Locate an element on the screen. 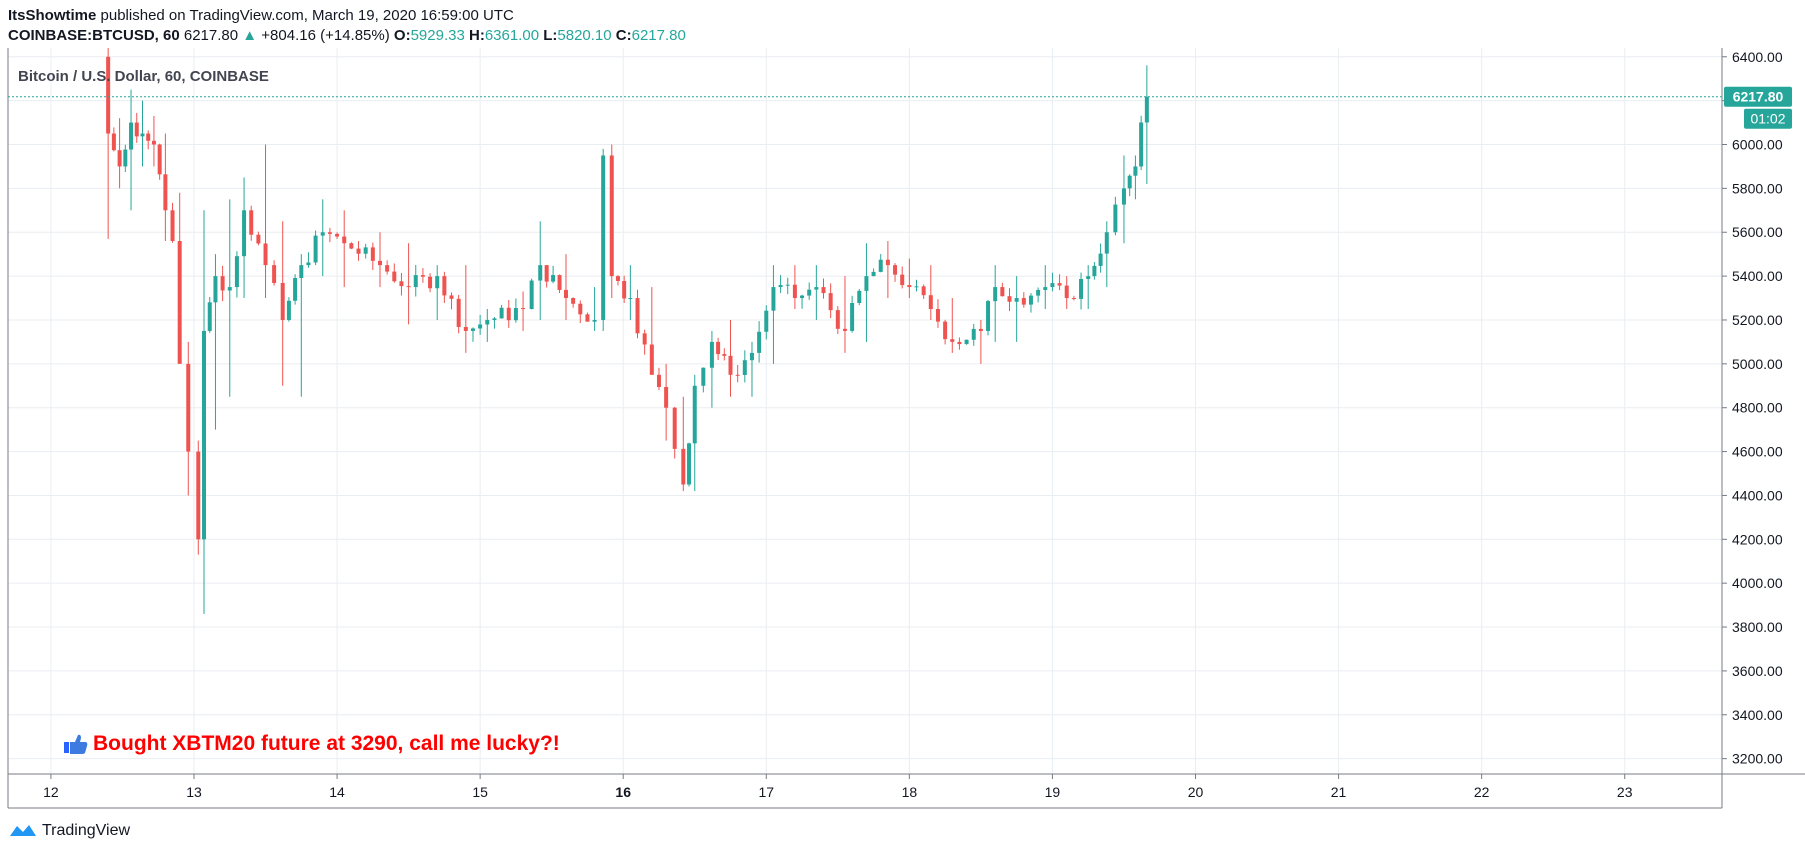 This screenshot has width=1805, height=854. high-value: 6361.00 is located at coordinates (512, 35).